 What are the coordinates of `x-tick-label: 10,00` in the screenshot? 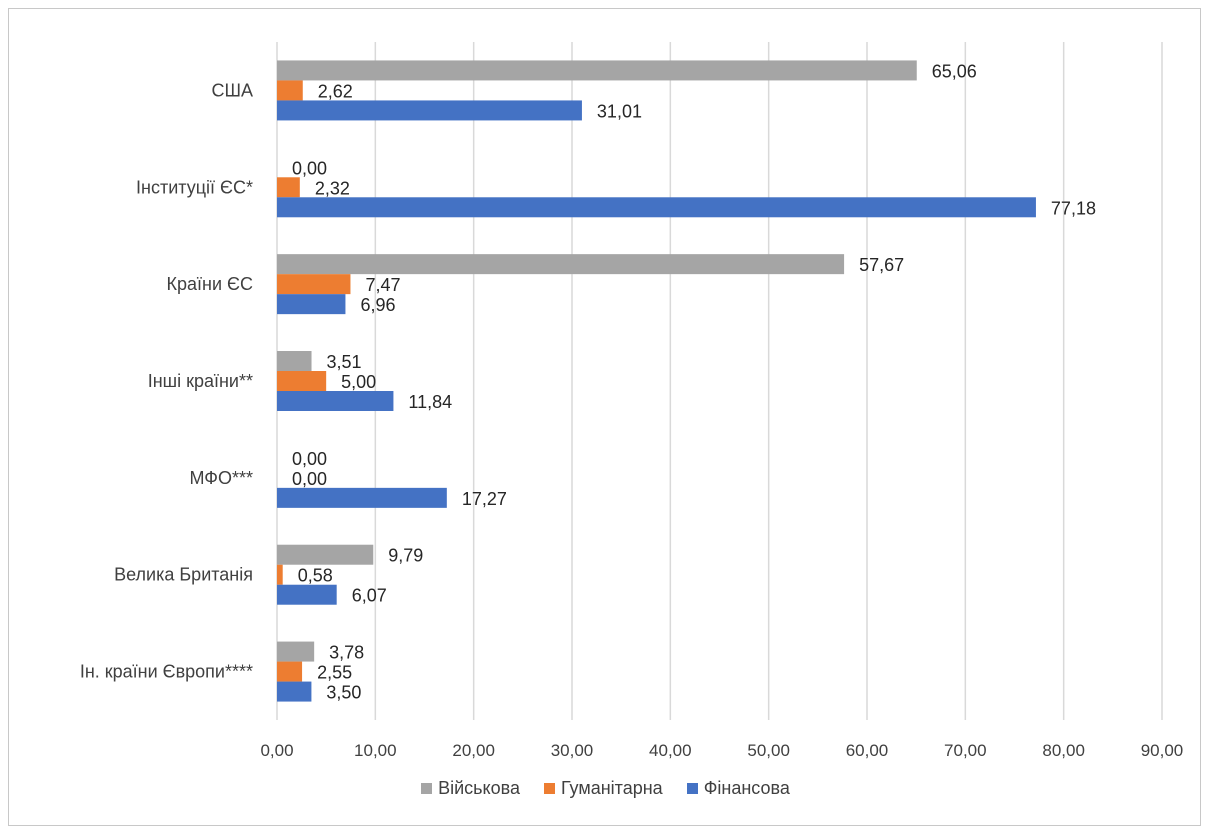 It's located at (375, 750).